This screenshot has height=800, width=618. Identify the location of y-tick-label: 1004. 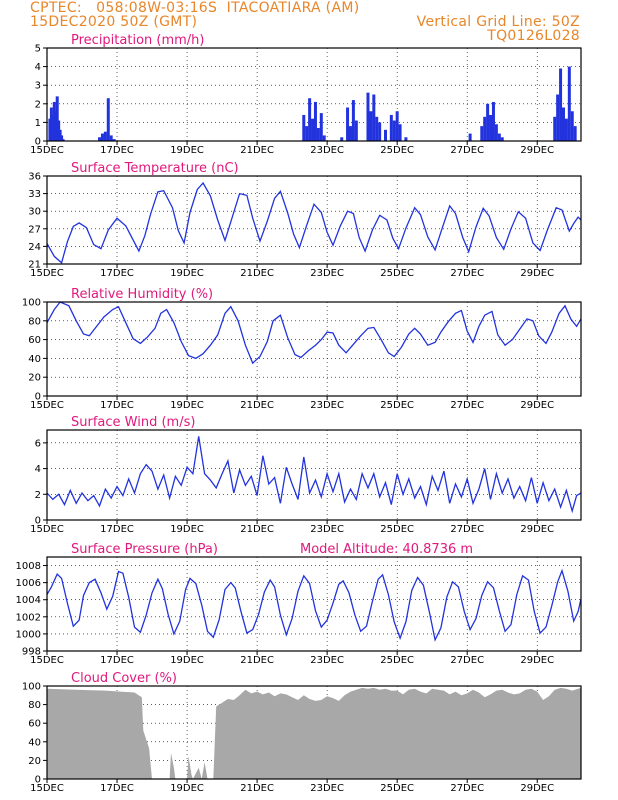
(28, 600).